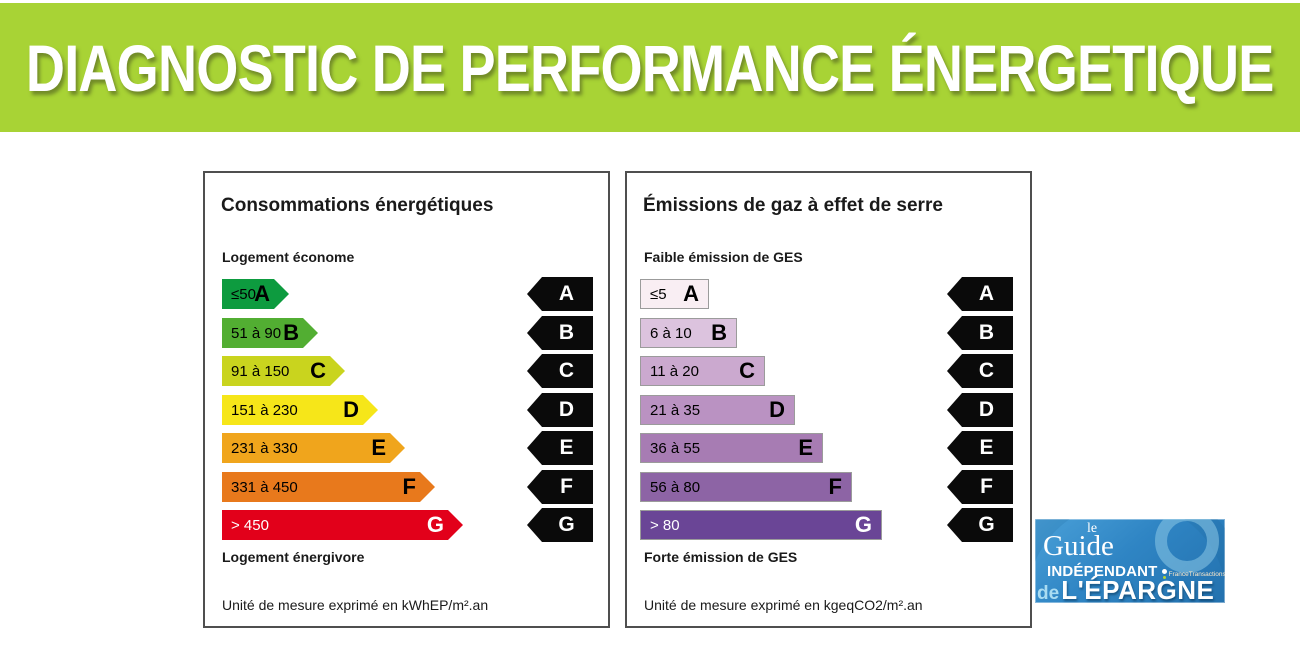 Image resolution: width=1300 pixels, height=650 pixels. What do you see at coordinates (658, 294) in the screenshot?
I see `ges_panel-range-A: ≤5` at bounding box center [658, 294].